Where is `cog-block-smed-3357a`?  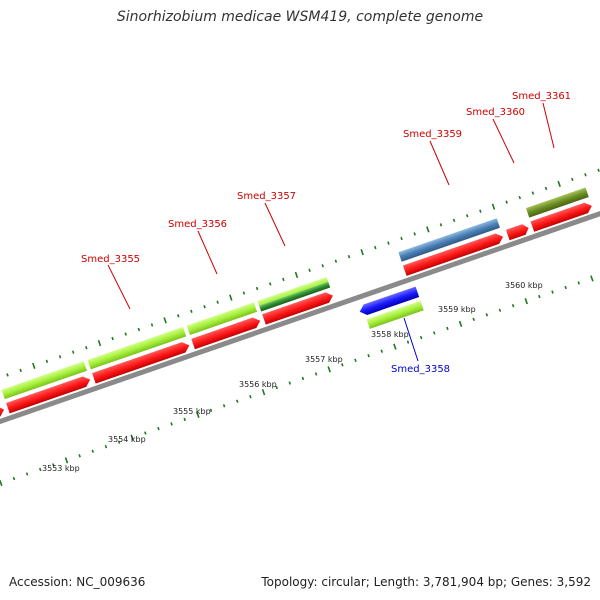 cog-block-smed-3357a is located at coordinates (222, 319).